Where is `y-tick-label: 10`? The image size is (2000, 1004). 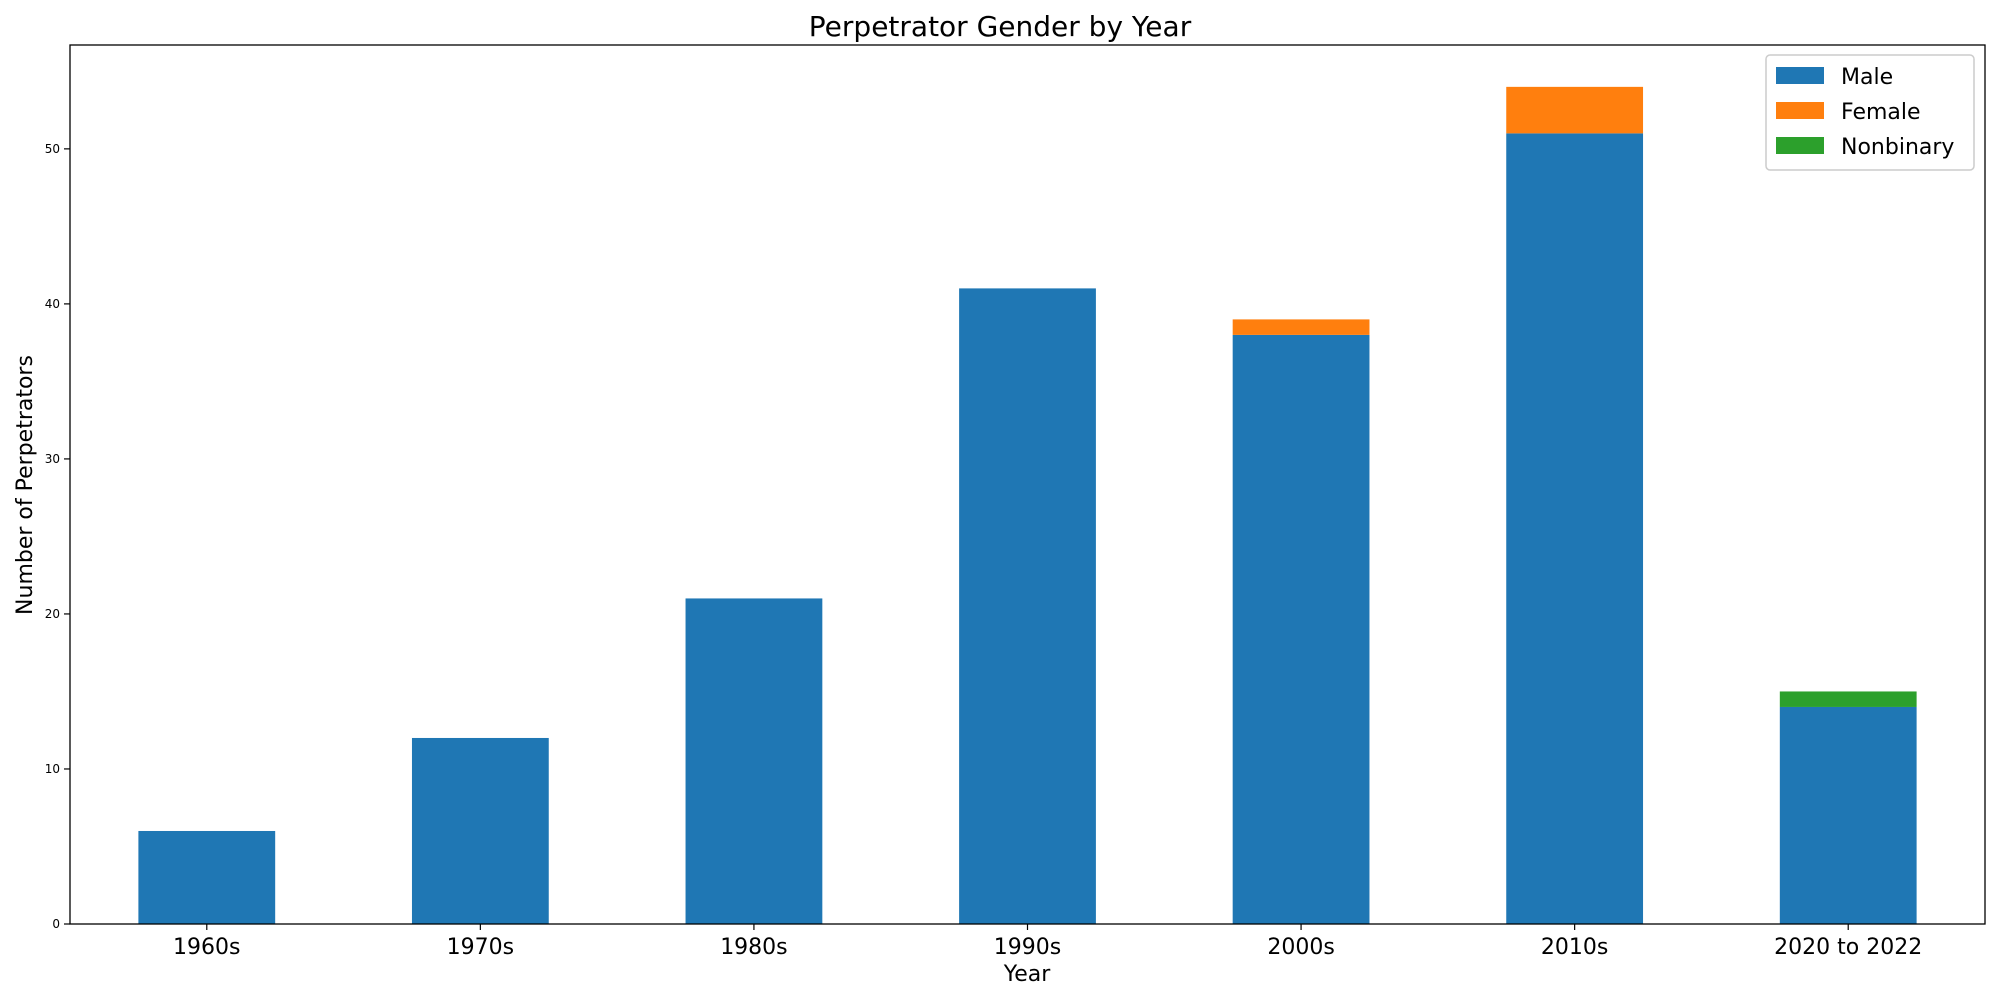
y-tick-label: 10 is located at coordinates (52, 769).